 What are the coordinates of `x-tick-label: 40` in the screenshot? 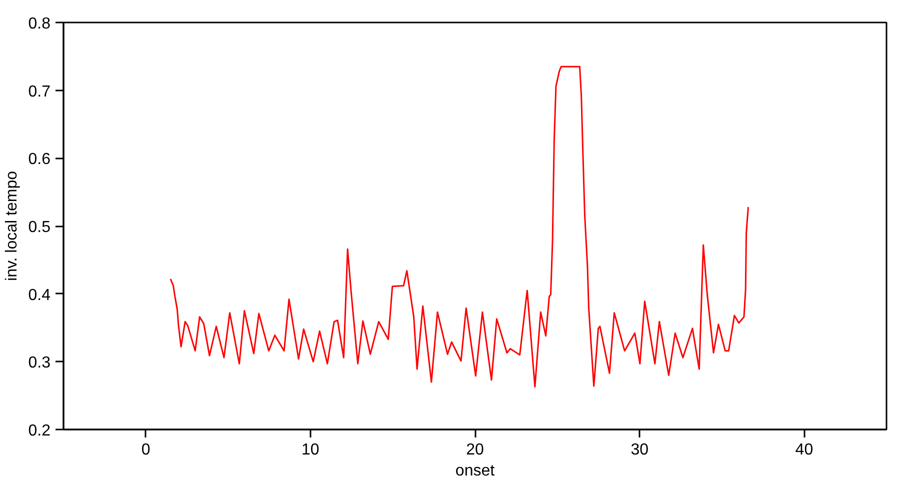 It's located at (804, 450).